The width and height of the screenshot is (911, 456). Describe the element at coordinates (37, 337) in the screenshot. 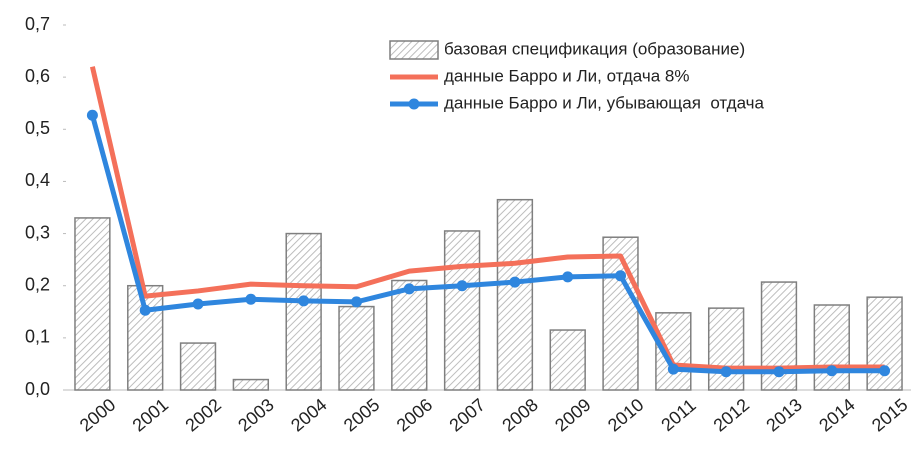

I see `y-tick-label: 0,1` at that location.